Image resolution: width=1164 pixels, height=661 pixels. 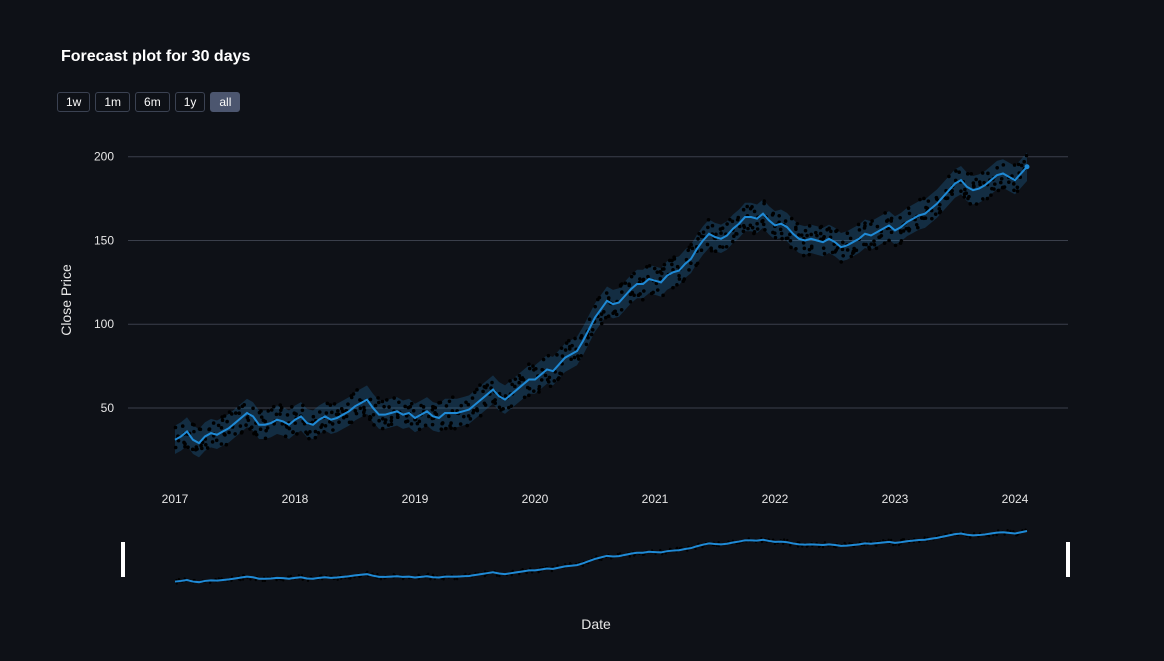 I want to click on mini-forecast-line, so click(x=601, y=557).